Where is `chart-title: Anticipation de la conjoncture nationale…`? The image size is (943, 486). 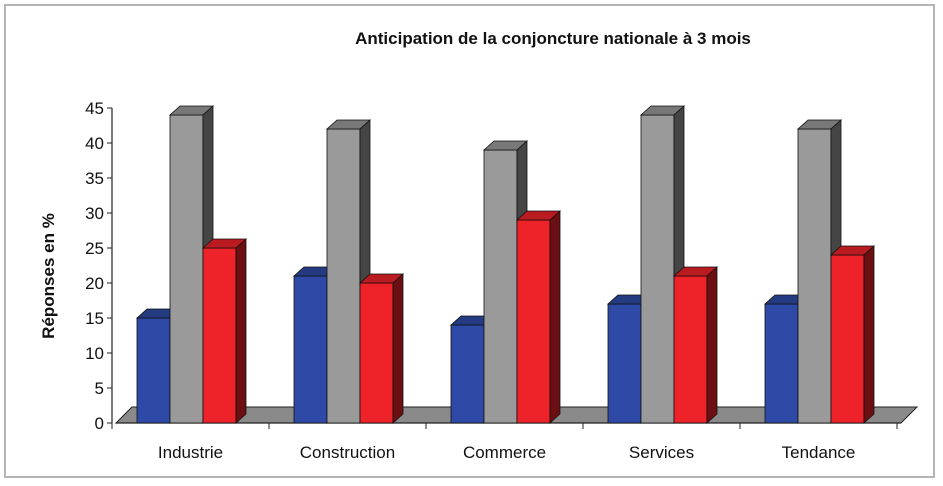 chart-title: Anticipation de la conjoncture nationale… is located at coordinates (553, 38).